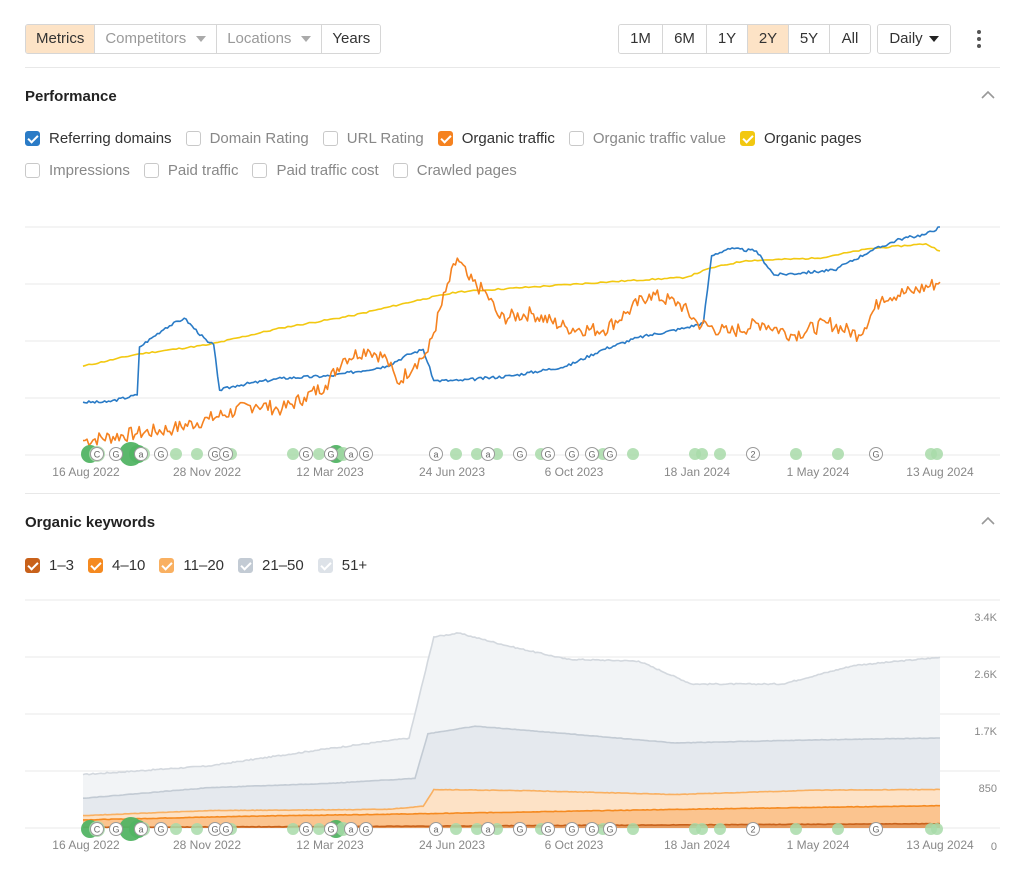  I want to click on interval-button: Daily, so click(914, 39).